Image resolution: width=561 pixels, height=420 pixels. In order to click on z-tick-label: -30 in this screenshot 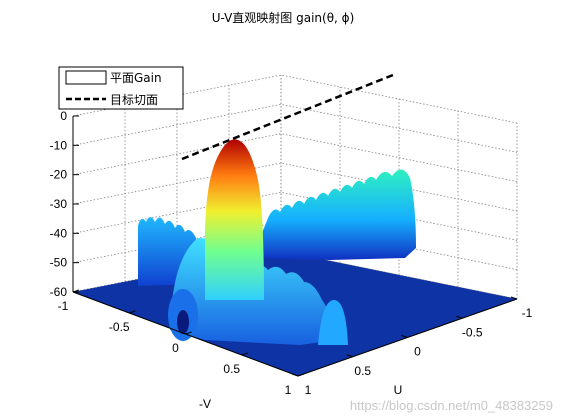, I will do `click(59, 204)`.